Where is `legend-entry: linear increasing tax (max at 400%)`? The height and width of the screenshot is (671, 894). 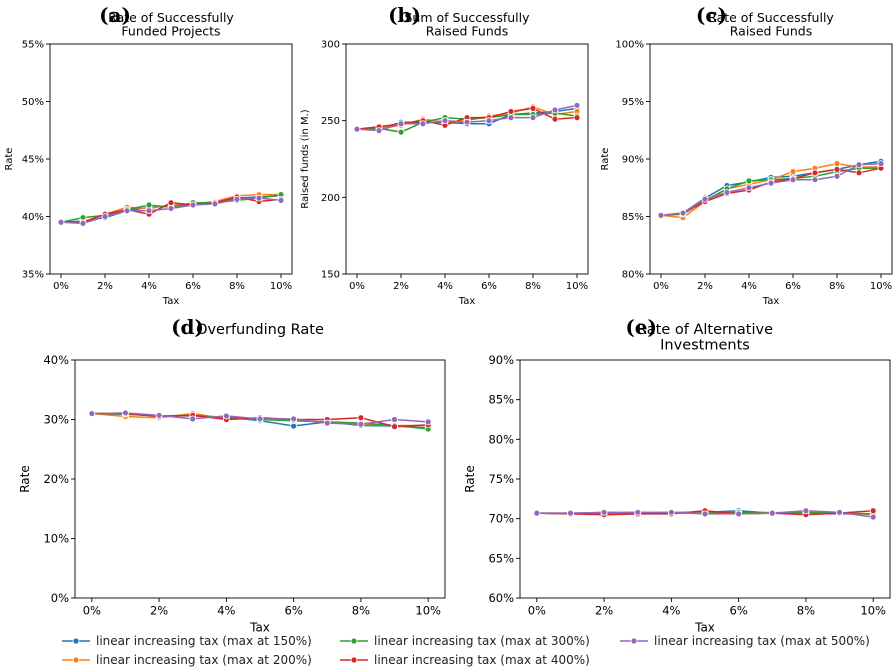 legend-entry: linear increasing tax (max at 400%) is located at coordinates (465, 660).